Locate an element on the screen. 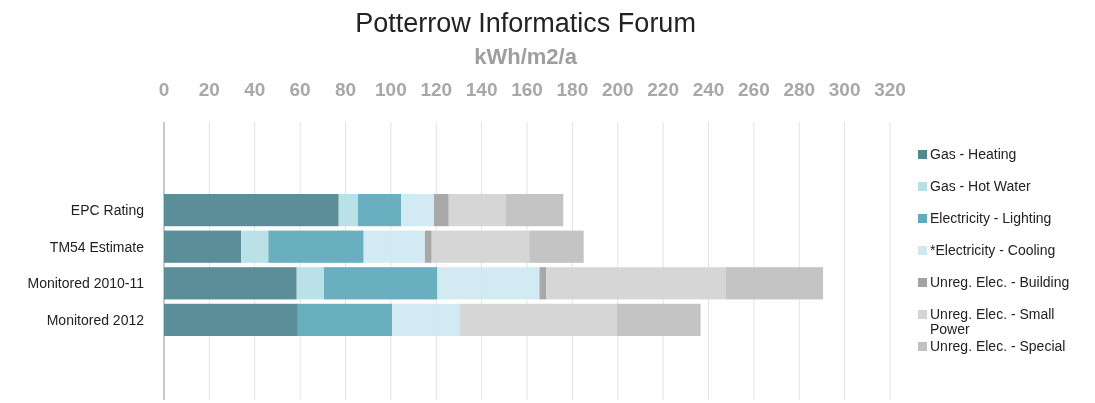  x-tick-label: 60 is located at coordinates (300, 89).